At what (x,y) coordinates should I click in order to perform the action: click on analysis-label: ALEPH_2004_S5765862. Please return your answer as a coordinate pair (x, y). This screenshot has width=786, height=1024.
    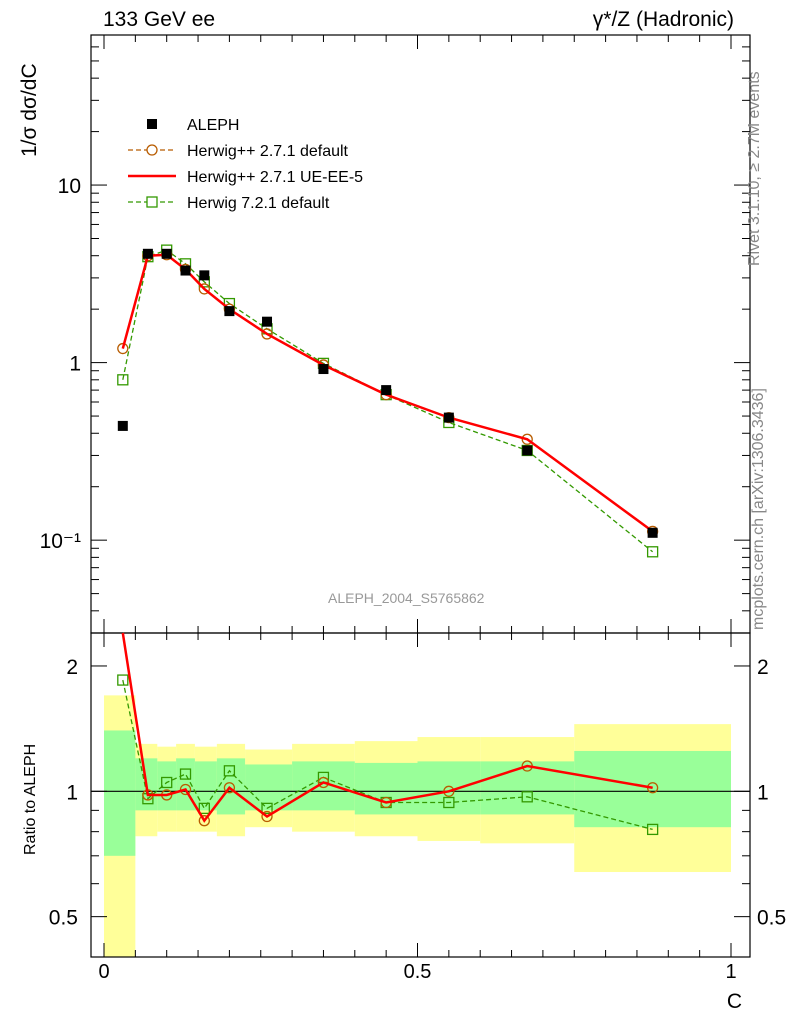
    Looking at the image, I should click on (406, 598).